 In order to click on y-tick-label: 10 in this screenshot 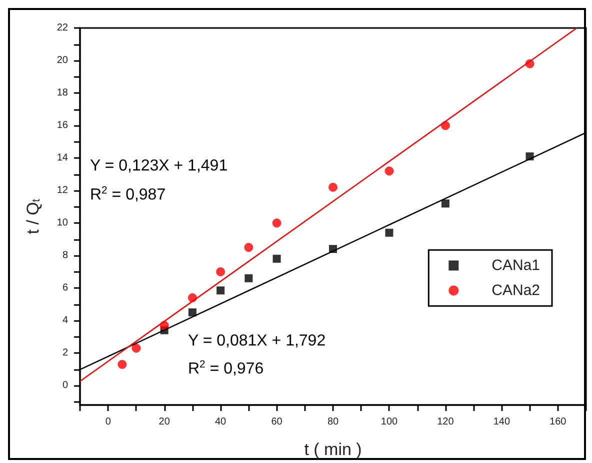, I will do `click(62, 223)`.